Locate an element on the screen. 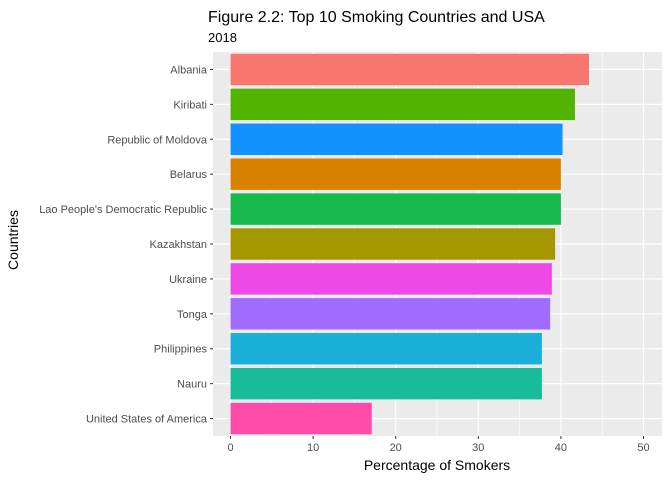 The image size is (672, 480). y-tick-label: Nauru is located at coordinates (192, 385).